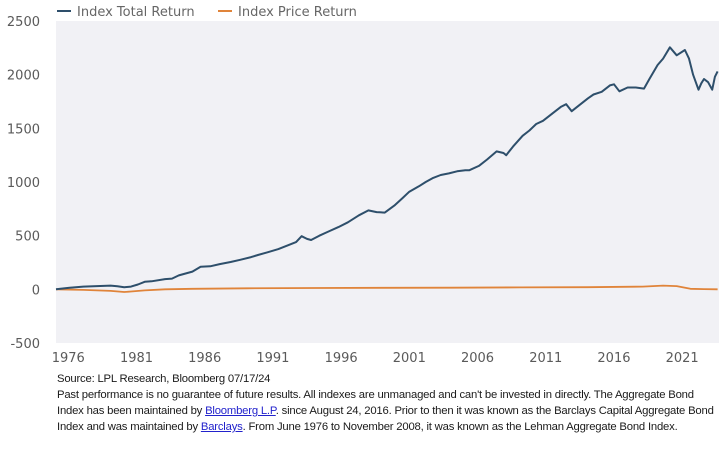 The height and width of the screenshot is (453, 725). I want to click on y-tick-label: 2500, so click(23, 22).